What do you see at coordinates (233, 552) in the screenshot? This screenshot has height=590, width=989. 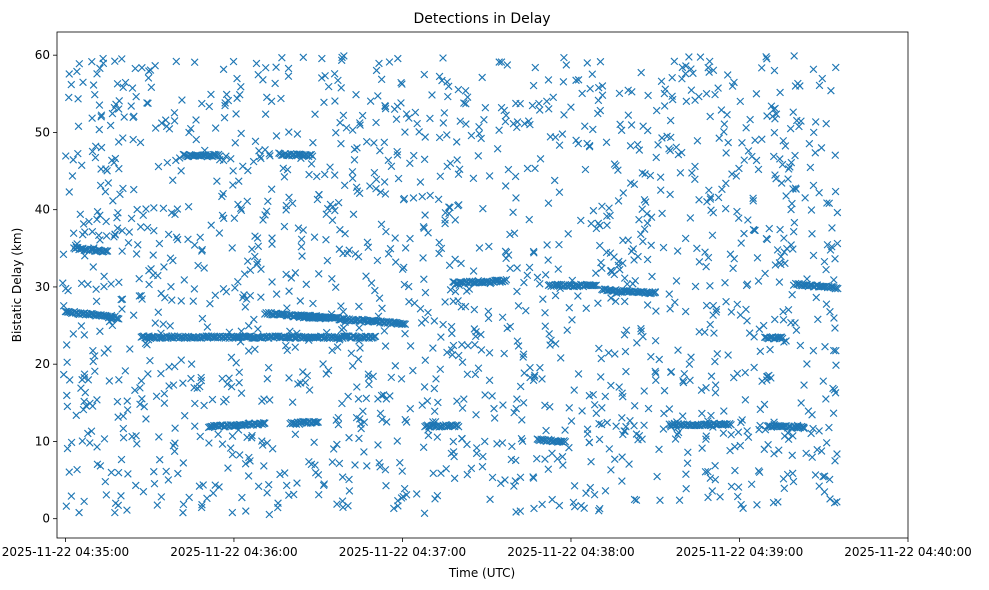 I see `x-tick-label: 2025-11-22 04:36:00` at bounding box center [233, 552].